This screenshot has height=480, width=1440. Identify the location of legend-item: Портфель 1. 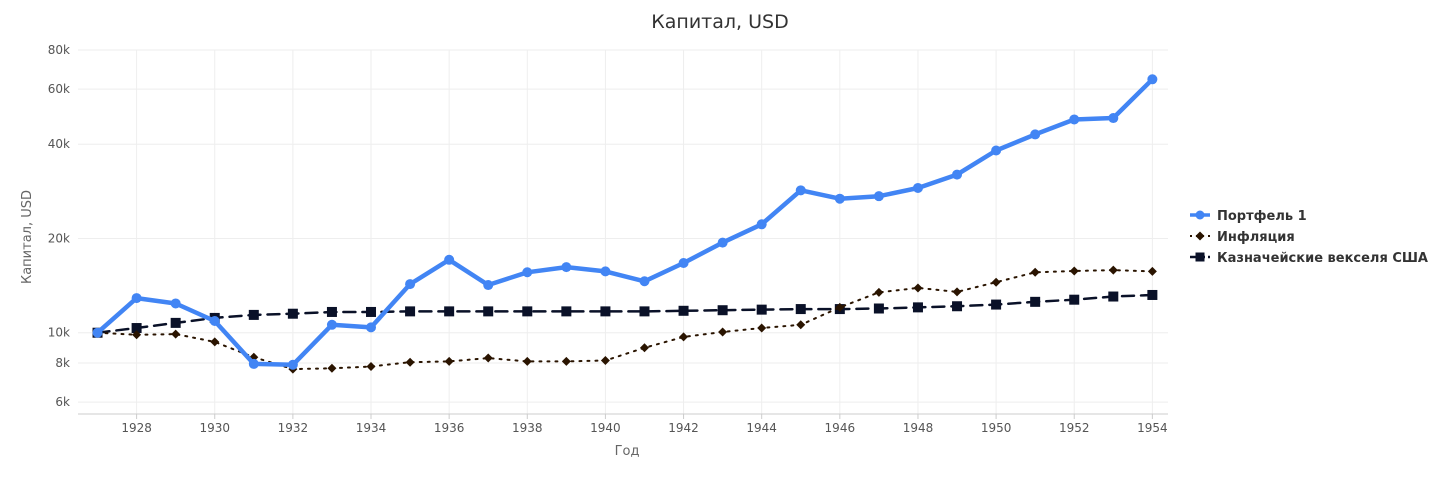
(1248, 216).